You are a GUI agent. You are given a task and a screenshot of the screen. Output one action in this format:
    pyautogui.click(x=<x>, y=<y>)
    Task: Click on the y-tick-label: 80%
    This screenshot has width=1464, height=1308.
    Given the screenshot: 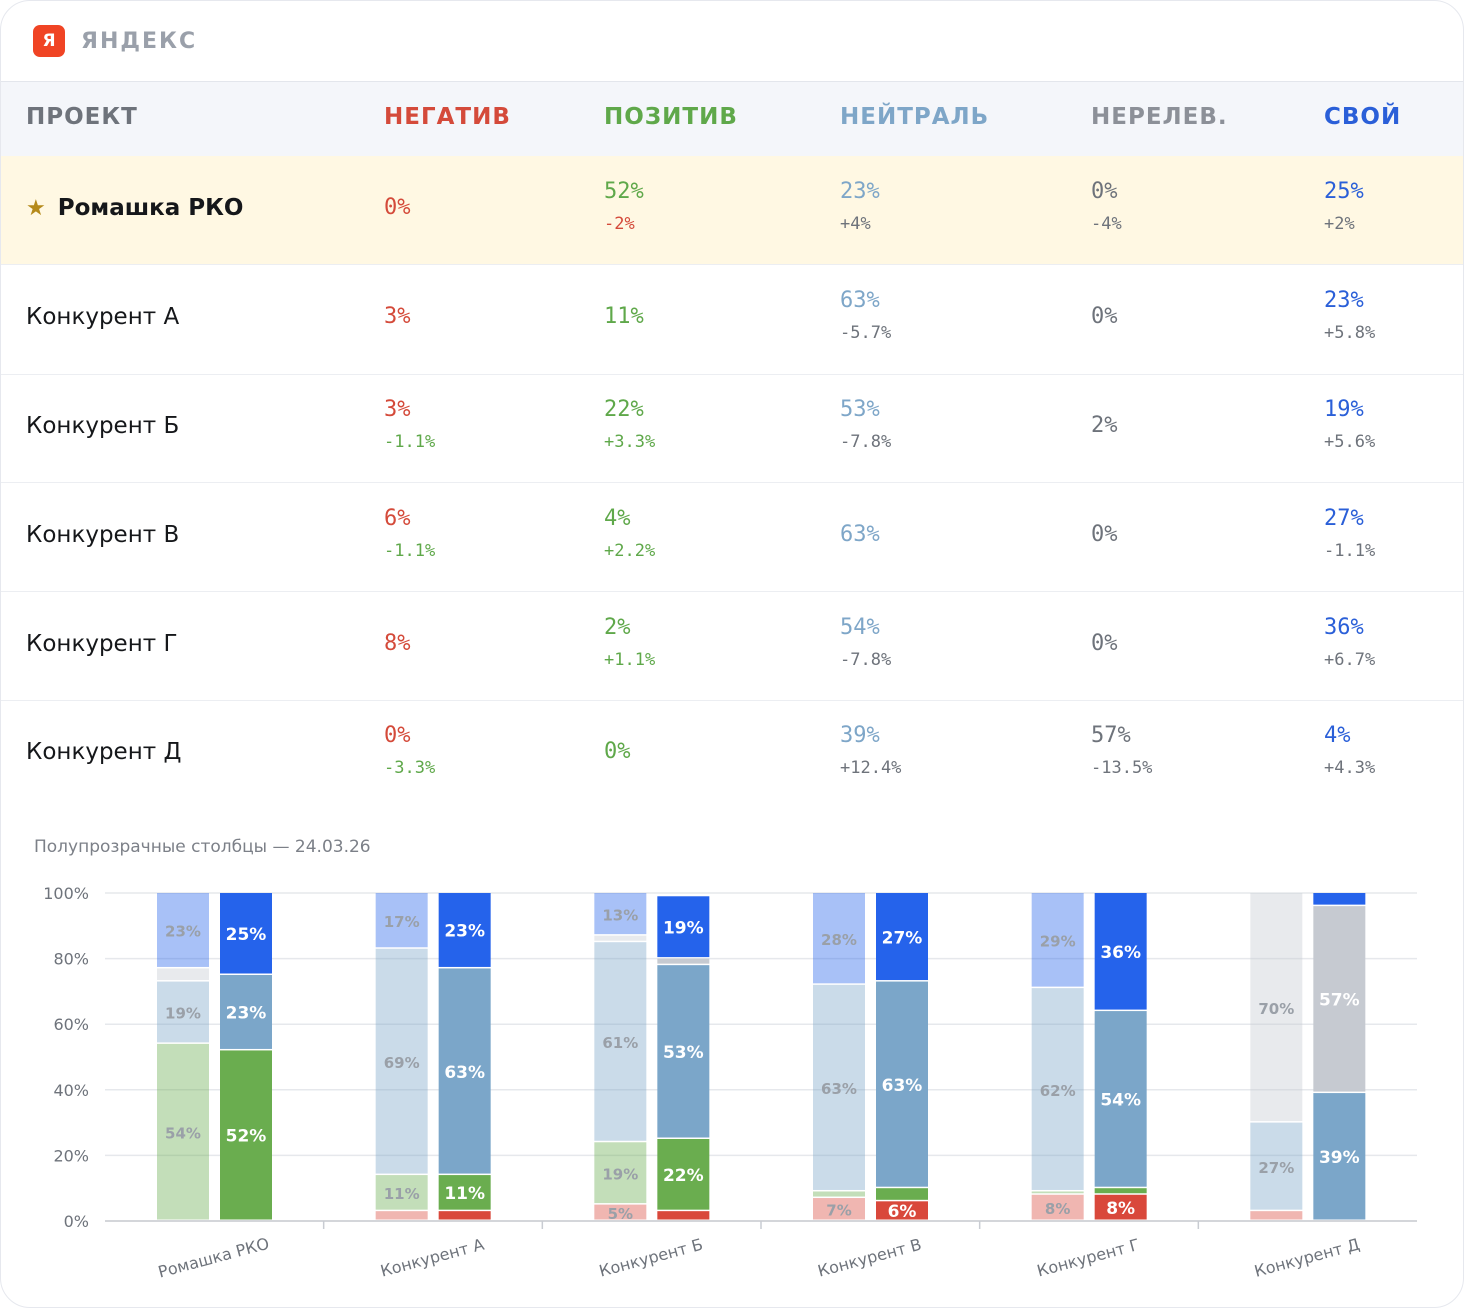 What is the action you would take?
    pyautogui.click(x=71, y=959)
    